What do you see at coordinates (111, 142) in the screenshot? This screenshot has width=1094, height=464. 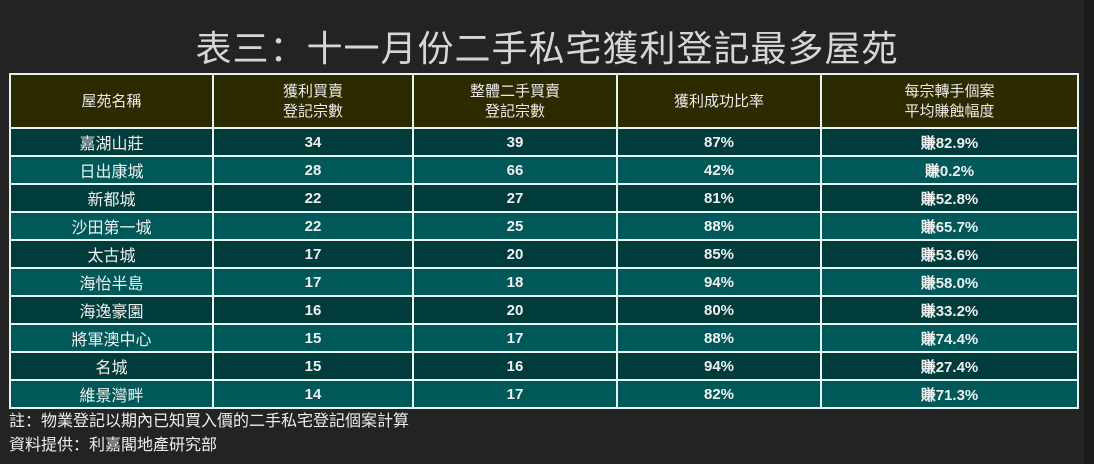 I see `estate-name: 嘉湖山莊` at bounding box center [111, 142].